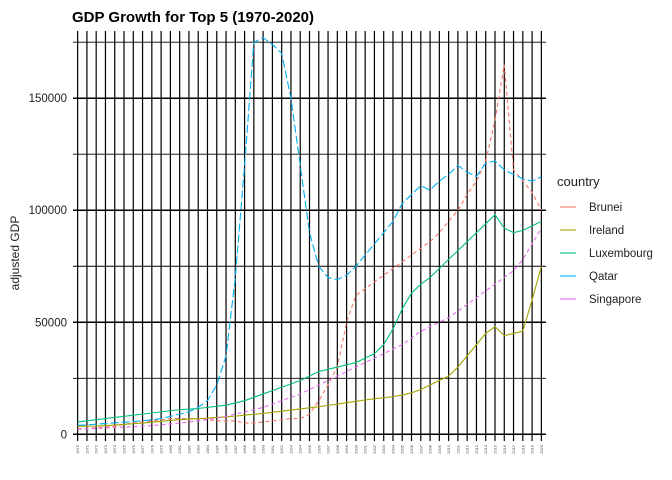 The height and width of the screenshot is (480, 672). I want to click on y-tick-label: 50000, so click(51, 323).